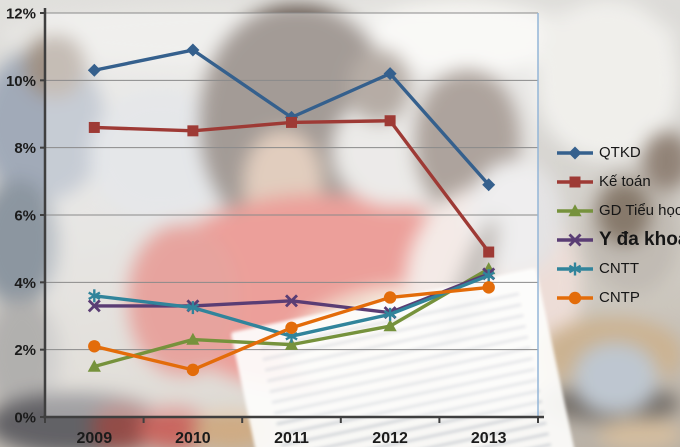  I want to click on x-tick-label: 2012, so click(390, 438).